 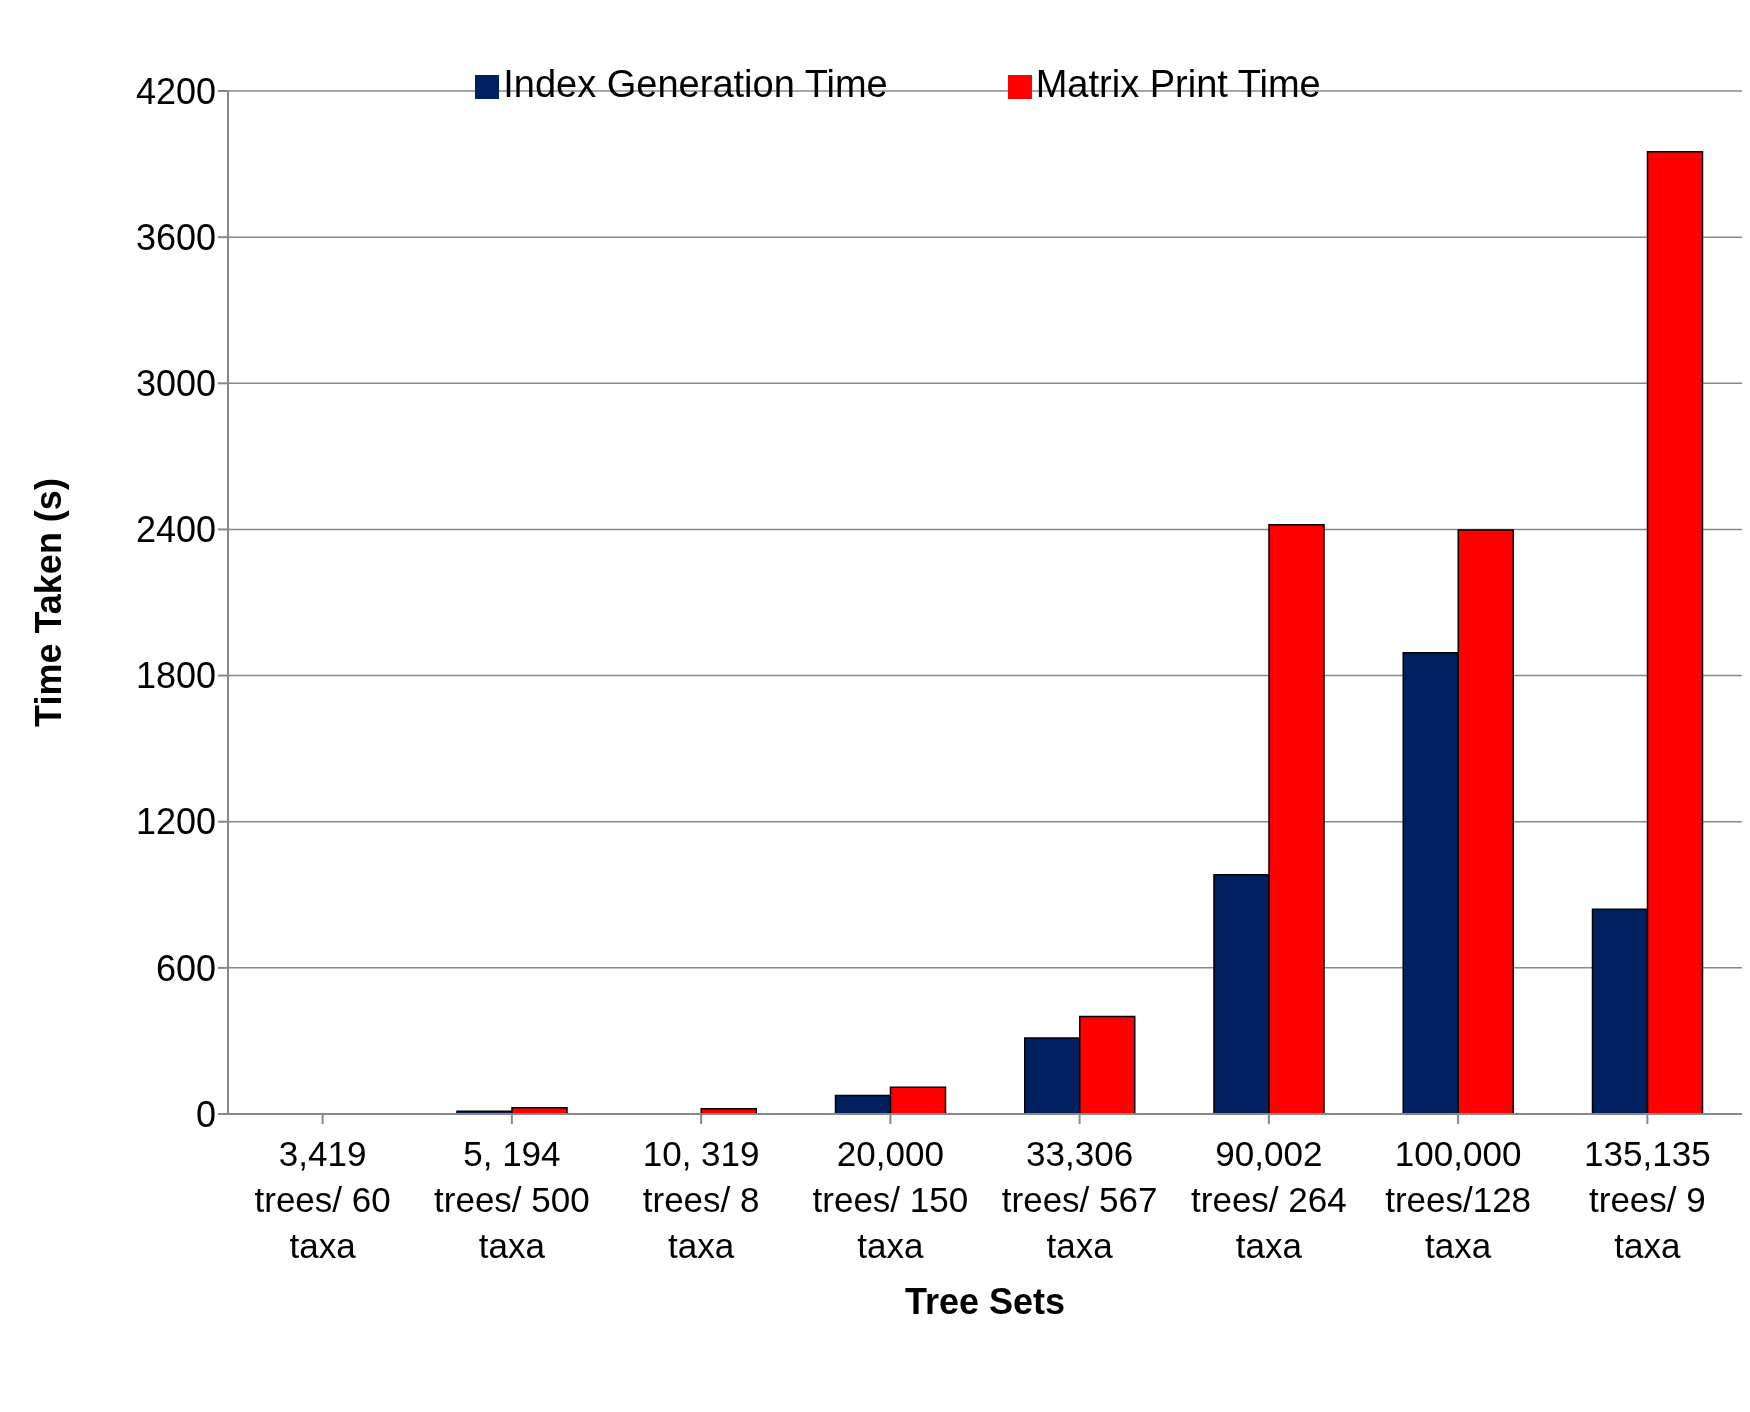 What do you see at coordinates (175, 91) in the screenshot?
I see `y-tick-label: 4200` at bounding box center [175, 91].